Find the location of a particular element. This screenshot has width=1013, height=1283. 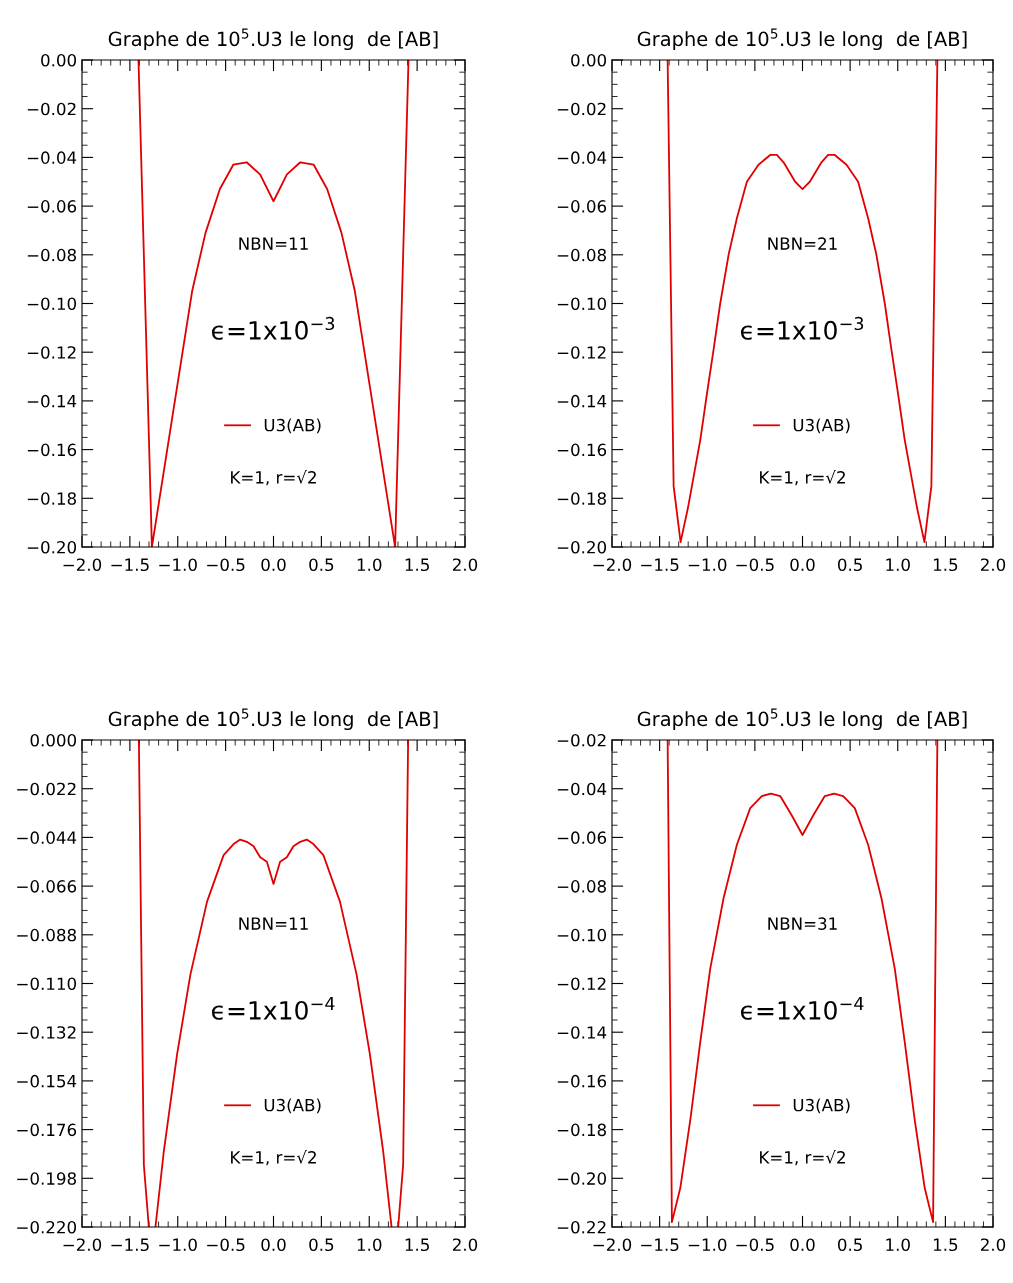

annotation: NBN=31 is located at coordinates (802, 923).